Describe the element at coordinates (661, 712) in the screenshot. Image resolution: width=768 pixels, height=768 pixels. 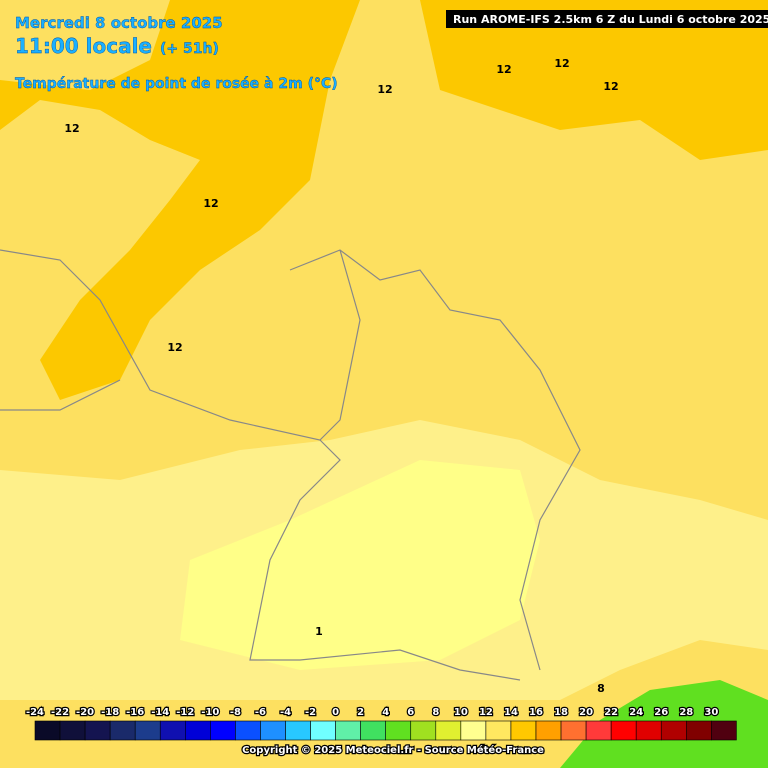
I see `legend-tick-label: 26` at that location.